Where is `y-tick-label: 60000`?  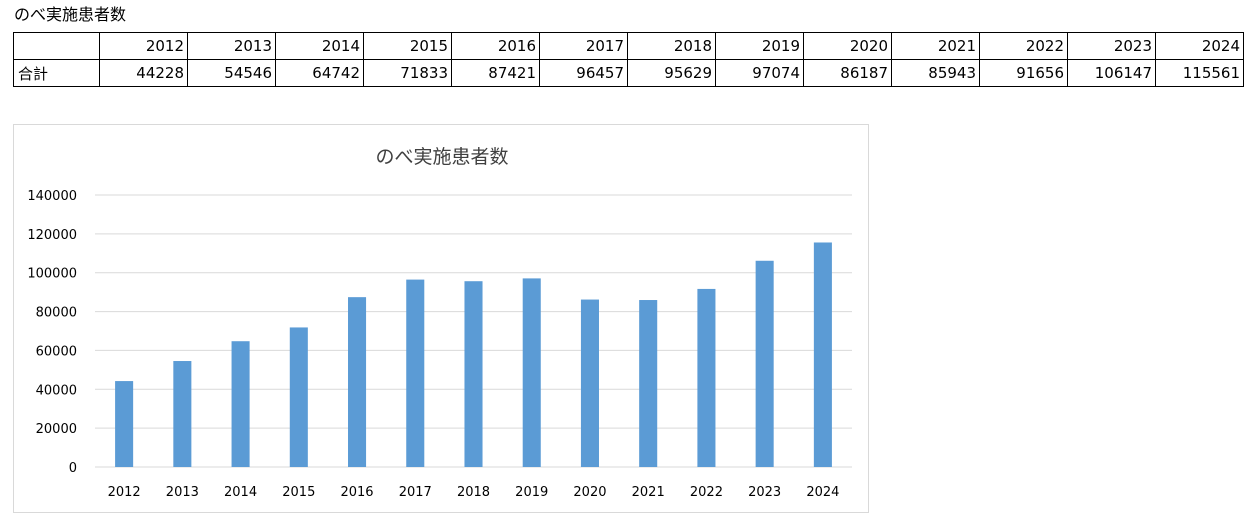 y-tick-label: 60000 is located at coordinates (56, 351).